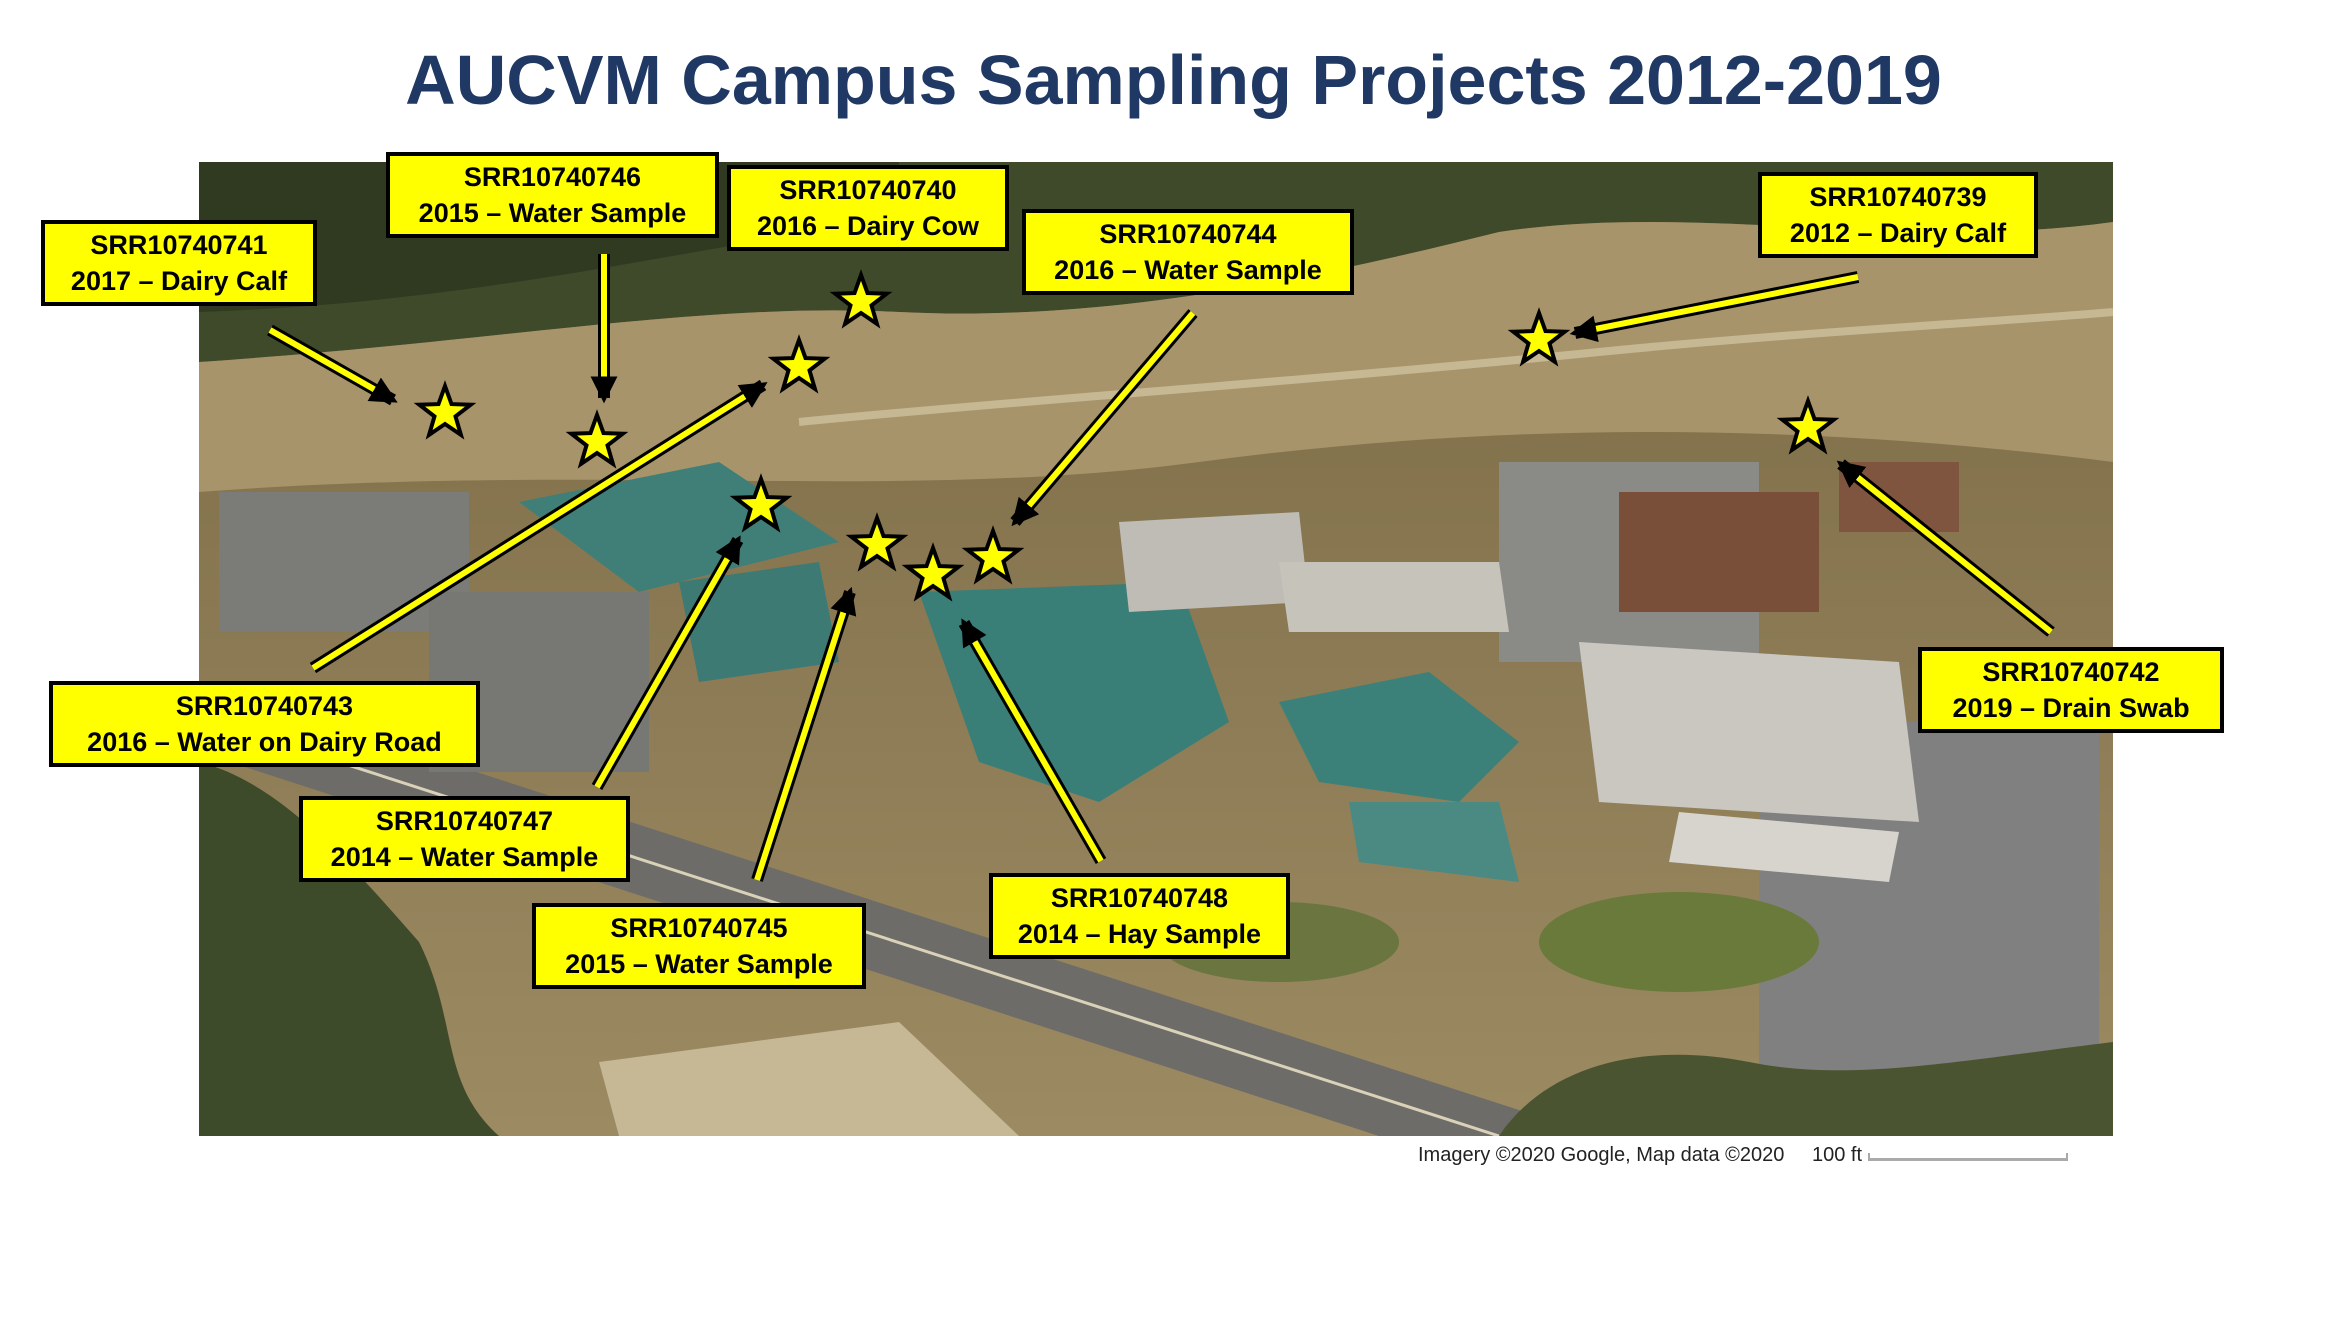 The width and height of the screenshot is (2347, 1320). I want to click on sample-label: SRR10740744 2016 – Water Sample, so click(1188, 252).